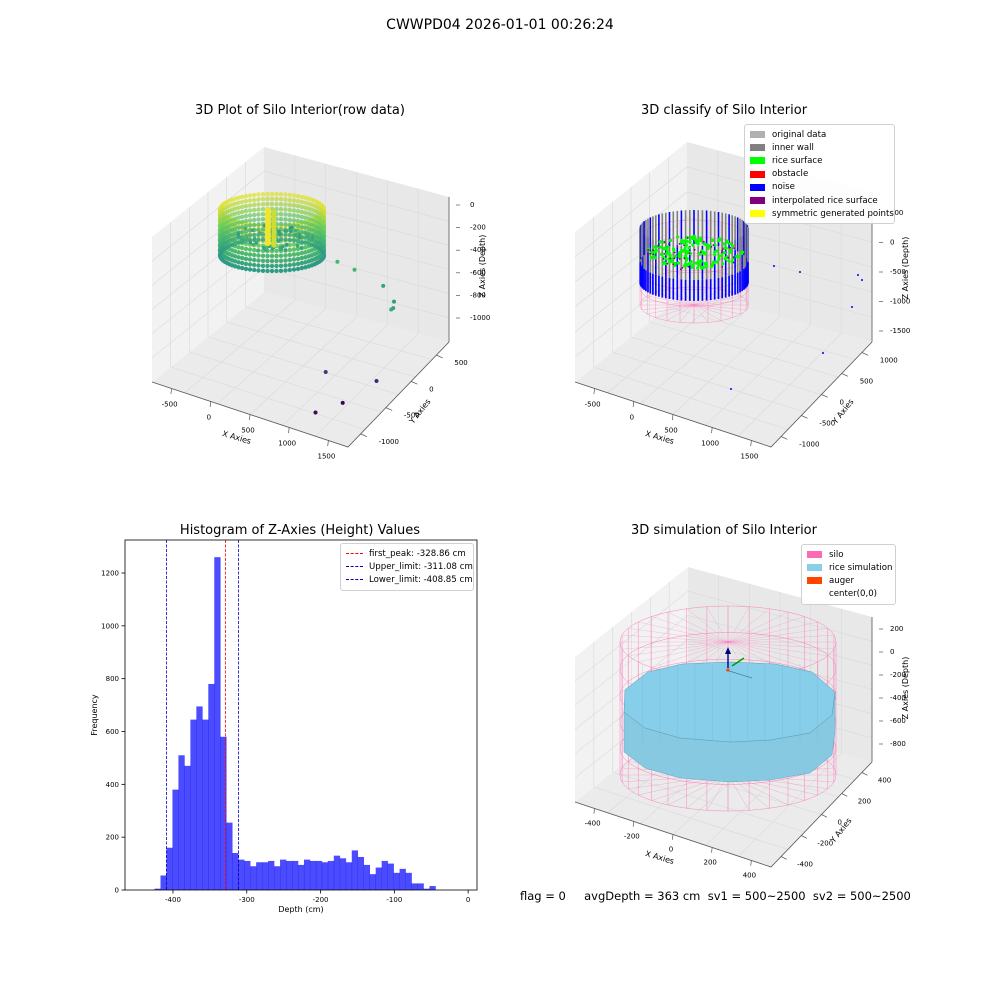 Image resolution: width=1000 pixels, height=1000 pixels. I want to click on plot2-legend-label: inner wall, so click(793, 148).